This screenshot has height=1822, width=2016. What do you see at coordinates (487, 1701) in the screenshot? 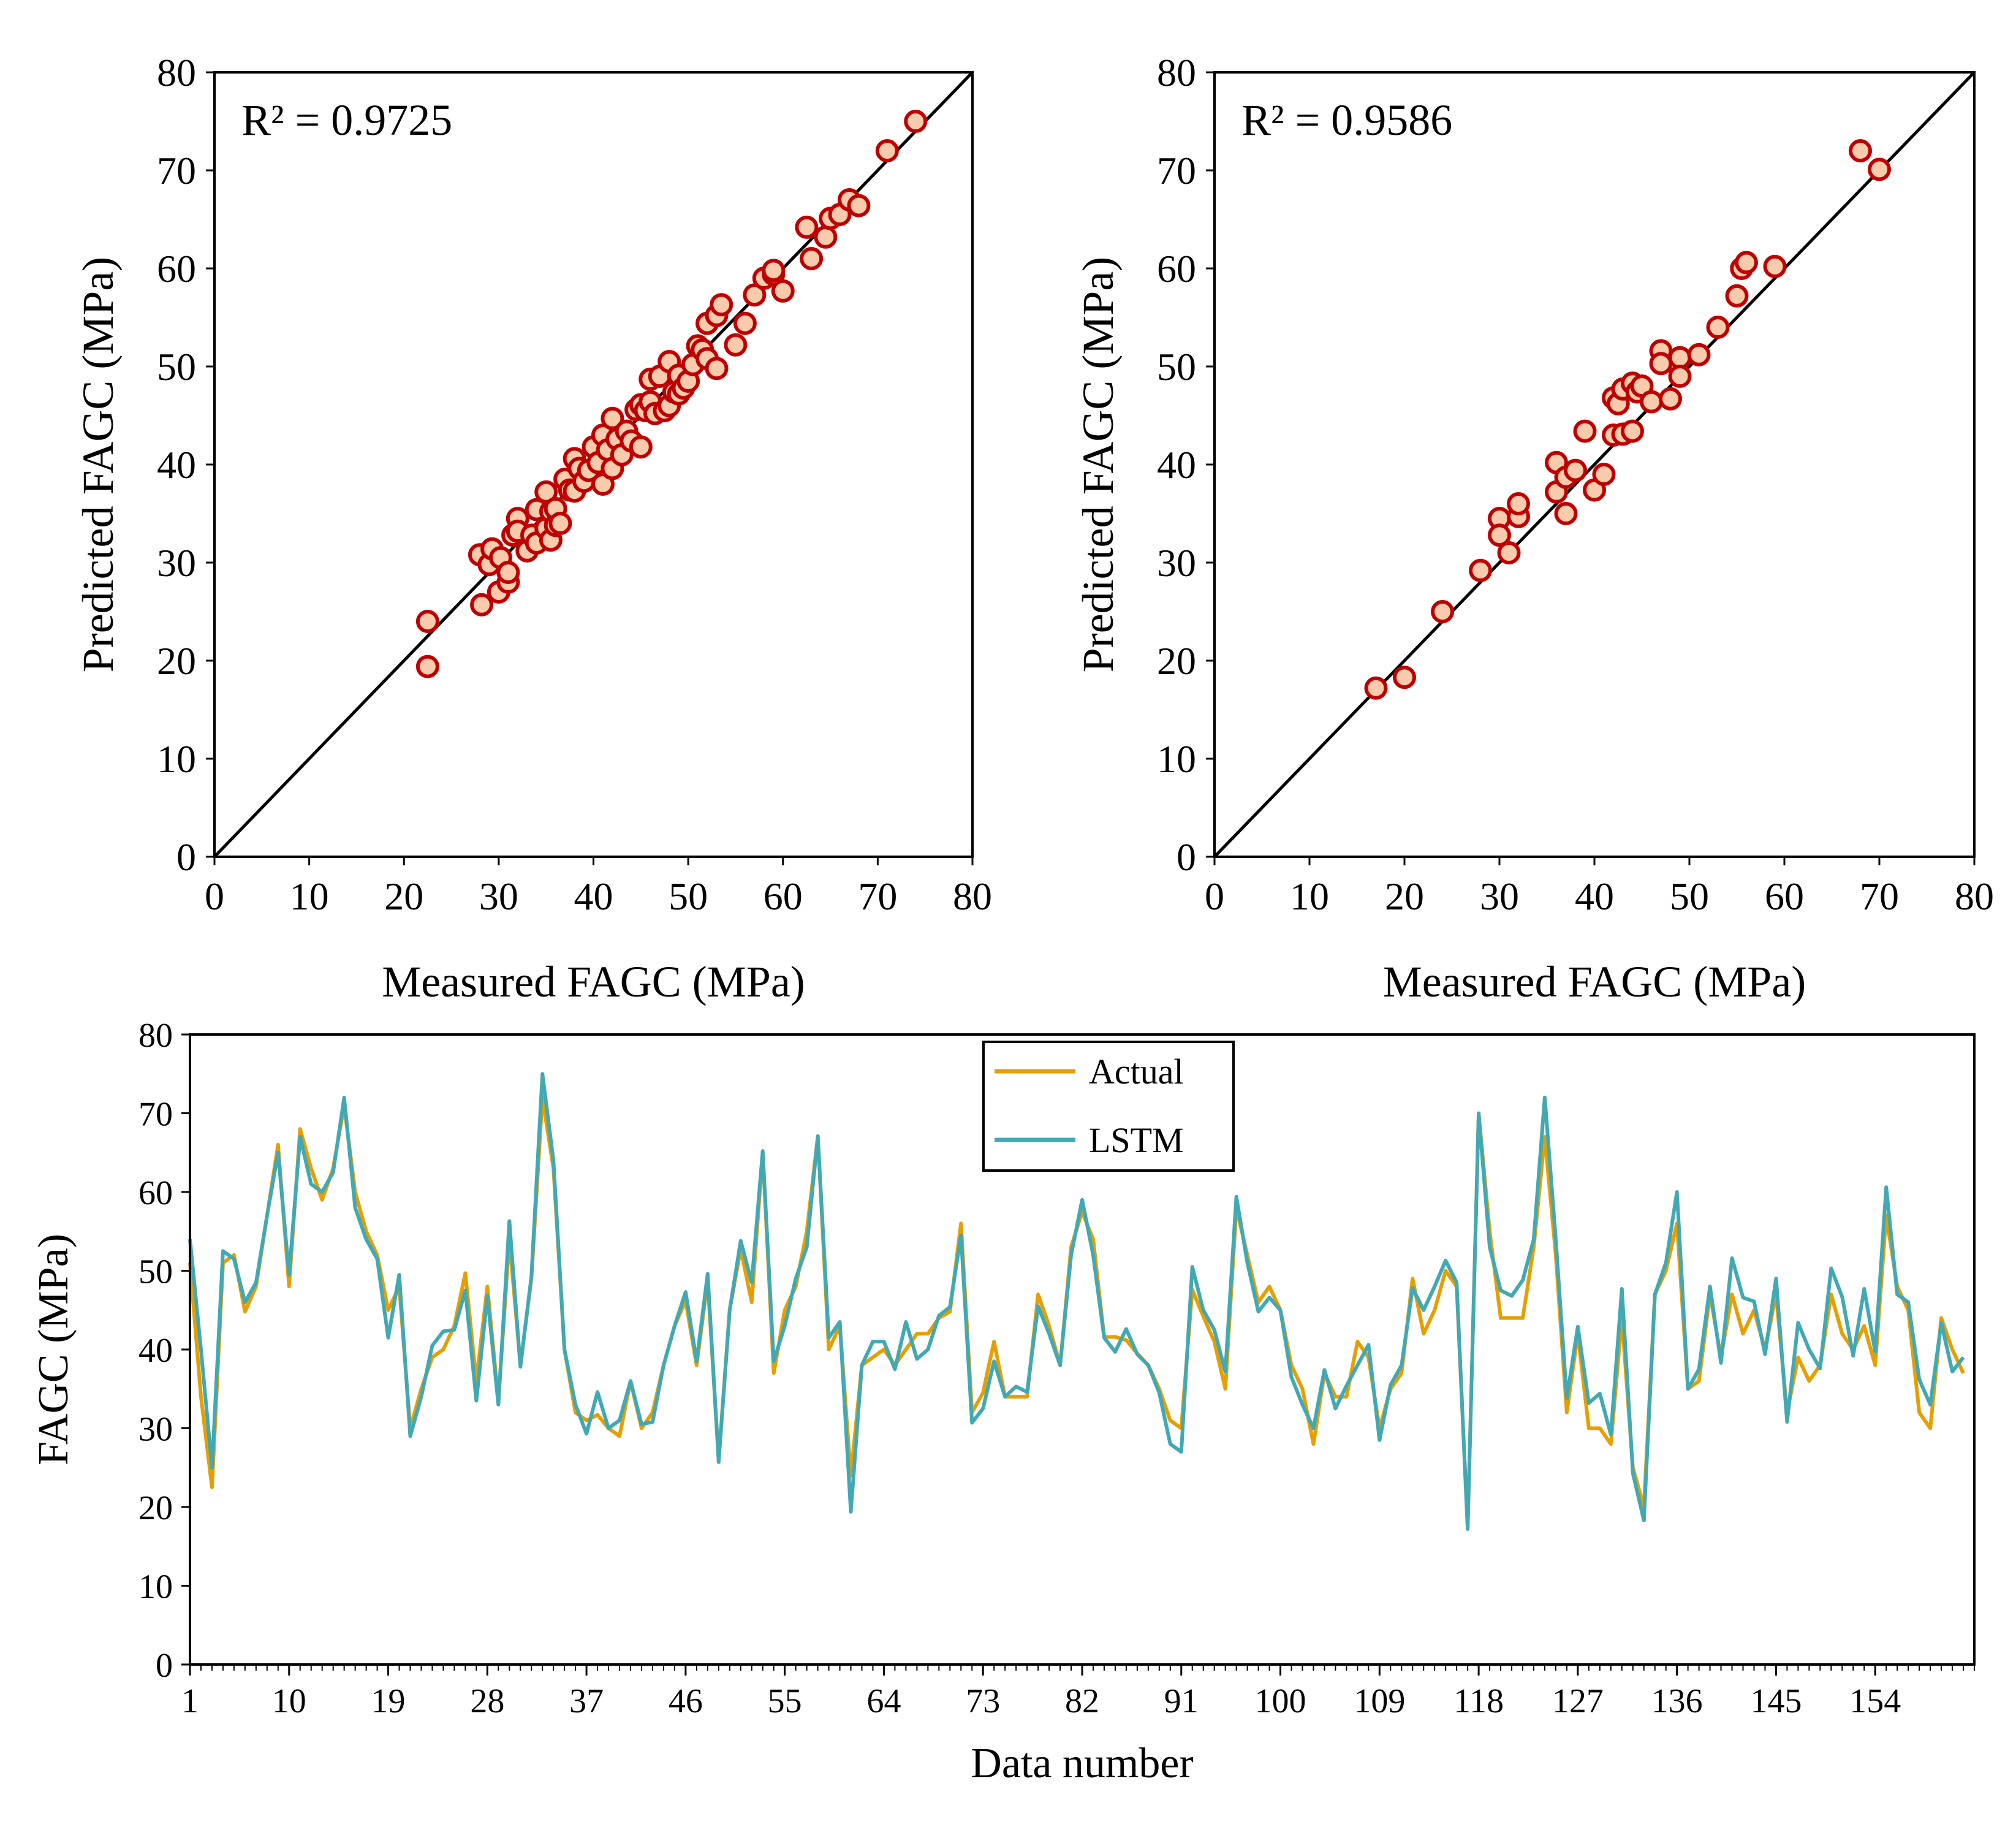
I see `x-tick-label: 28` at bounding box center [487, 1701].